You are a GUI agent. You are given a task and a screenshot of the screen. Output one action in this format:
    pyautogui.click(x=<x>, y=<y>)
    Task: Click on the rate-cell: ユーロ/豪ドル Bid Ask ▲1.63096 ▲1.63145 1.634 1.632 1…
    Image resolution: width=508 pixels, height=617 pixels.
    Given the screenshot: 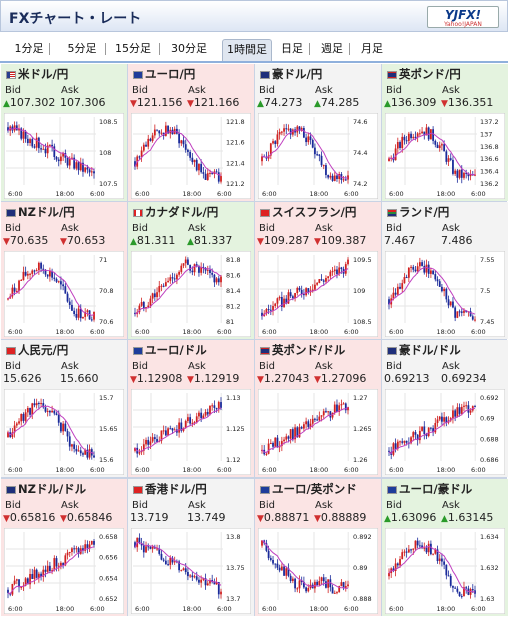 What is the action you would take?
    pyautogui.click(x=445, y=547)
    